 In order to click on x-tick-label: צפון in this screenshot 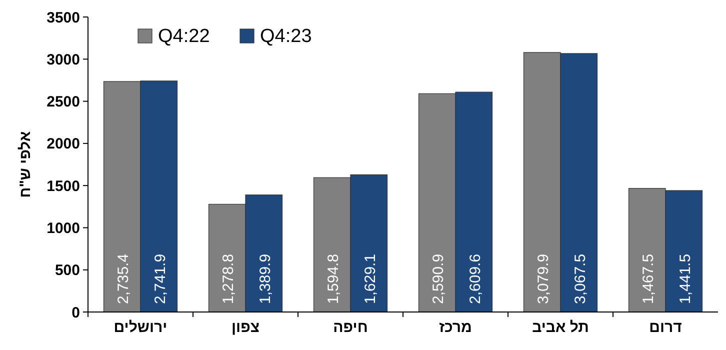, I will do `click(246, 327)`.